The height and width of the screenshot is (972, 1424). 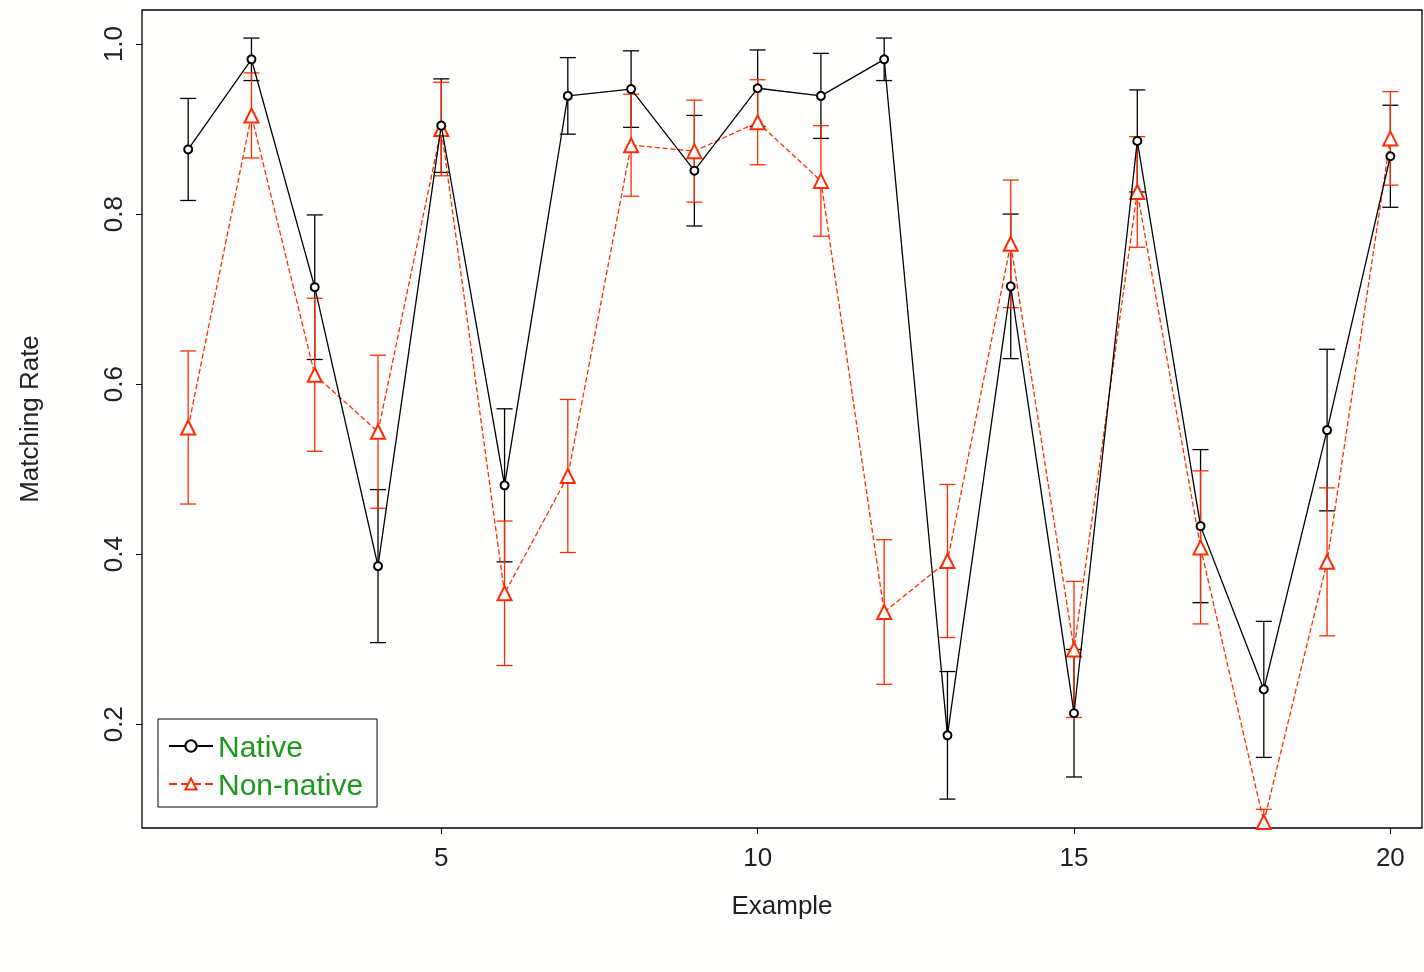 What do you see at coordinates (1390, 857) in the screenshot?
I see `x-tick-label: 20` at bounding box center [1390, 857].